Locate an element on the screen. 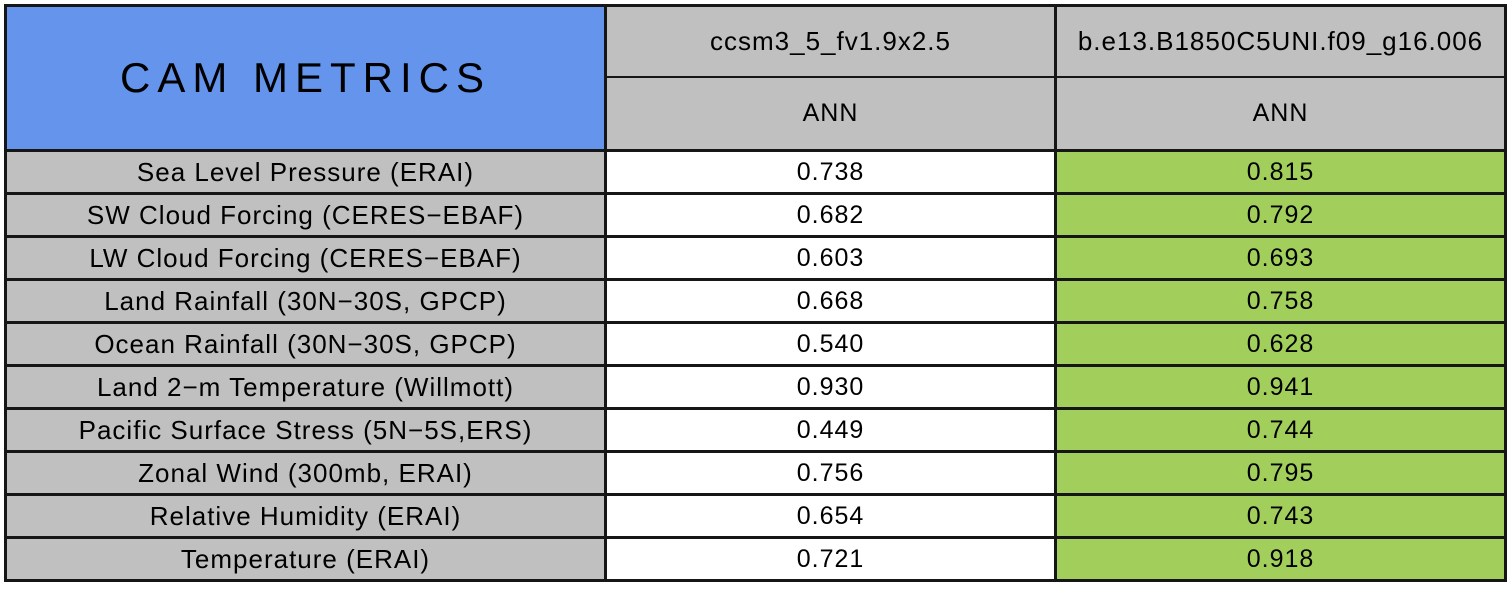 The image size is (1510, 615). table-row: Sea Level Pressure (ERAI) 0.738 0.815 is located at coordinates (755, 172).